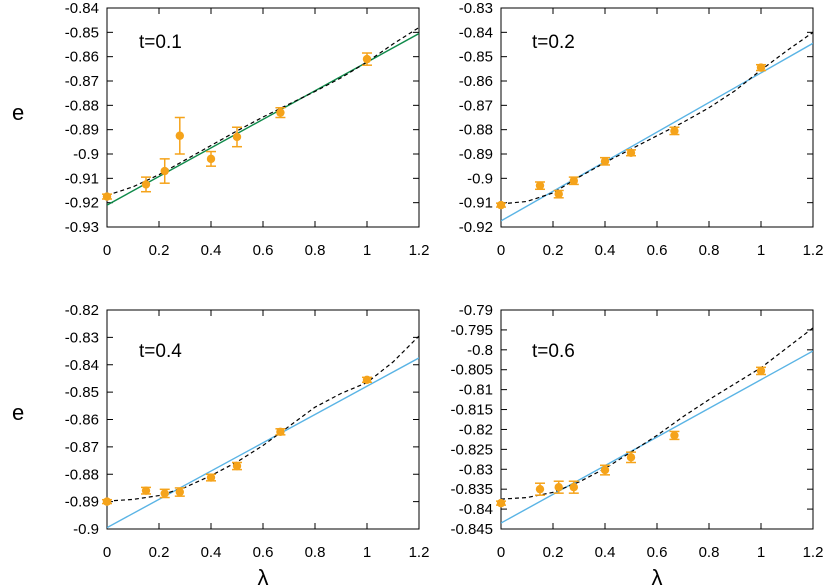 Image resolution: width=830 pixels, height=588 pixels. What do you see at coordinates (476, 310) in the screenshot?
I see `y-tick-label: -0.79` at bounding box center [476, 310].